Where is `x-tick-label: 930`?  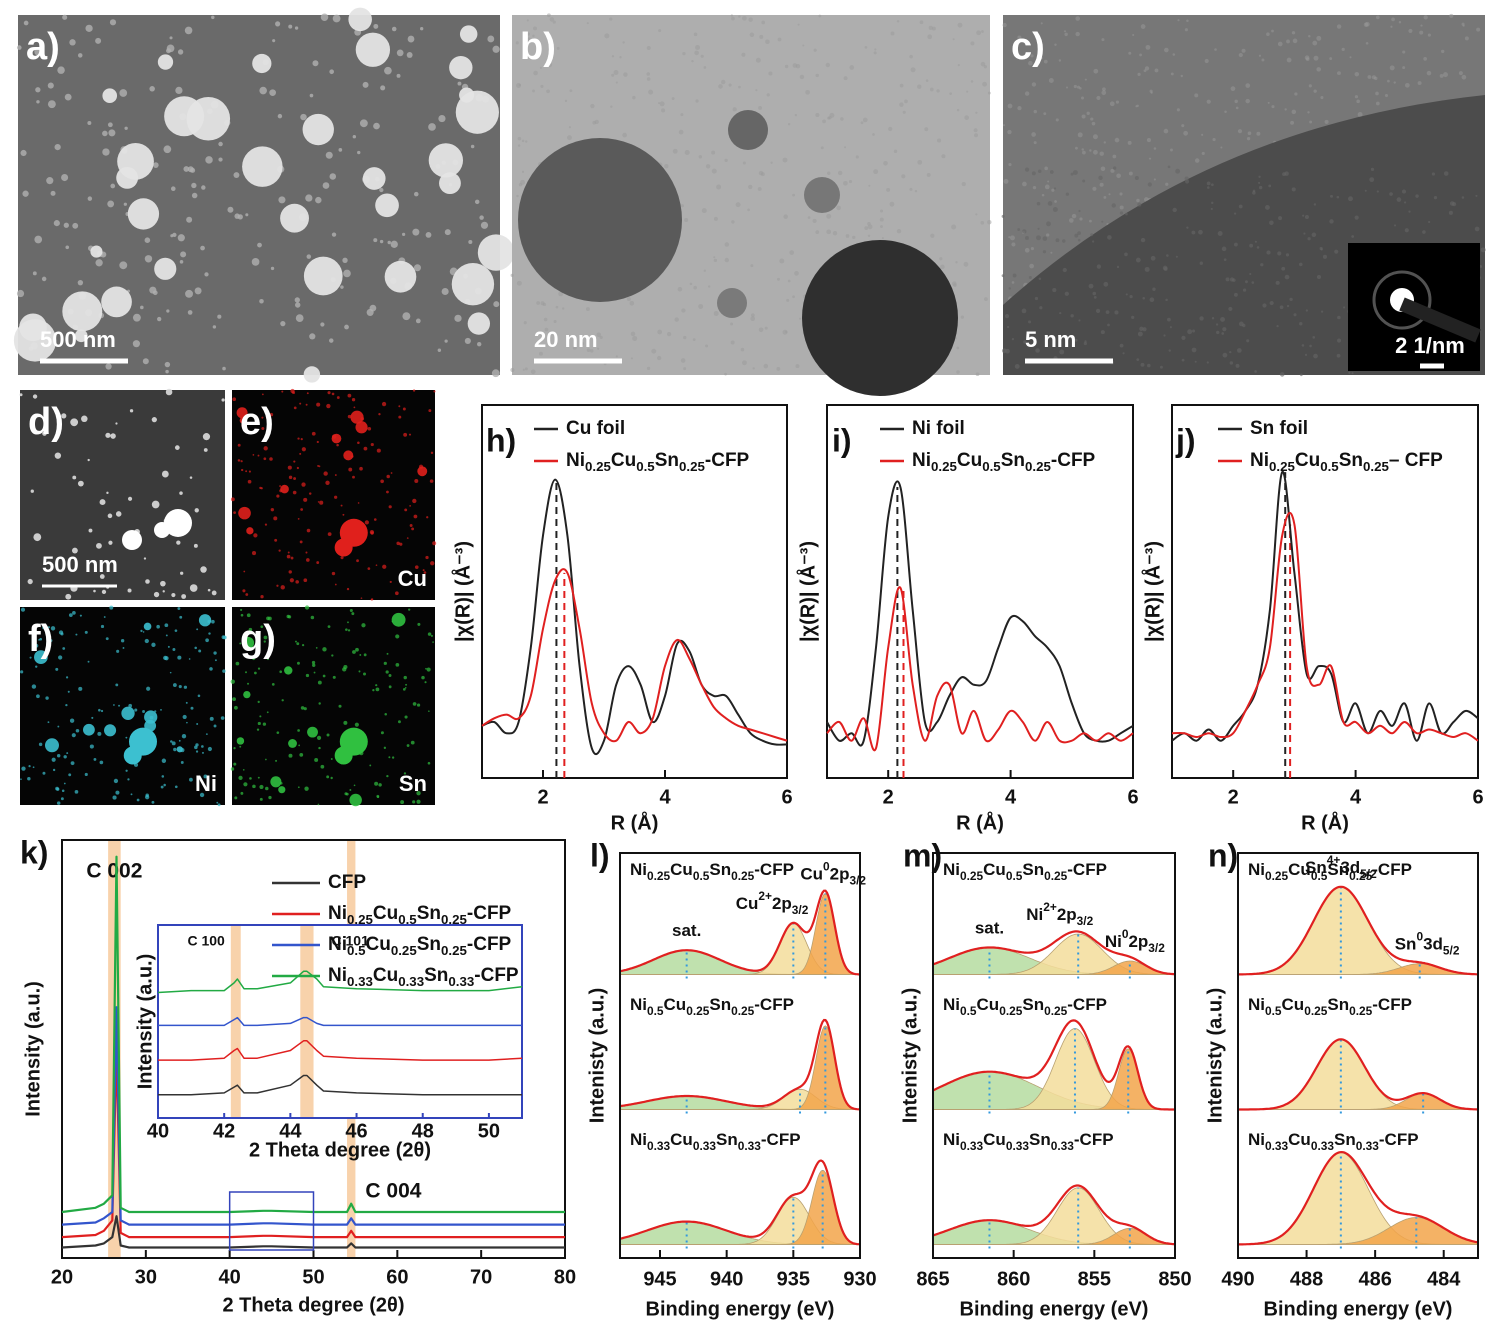 x-tick-label: 930 is located at coordinates (859, 1279).